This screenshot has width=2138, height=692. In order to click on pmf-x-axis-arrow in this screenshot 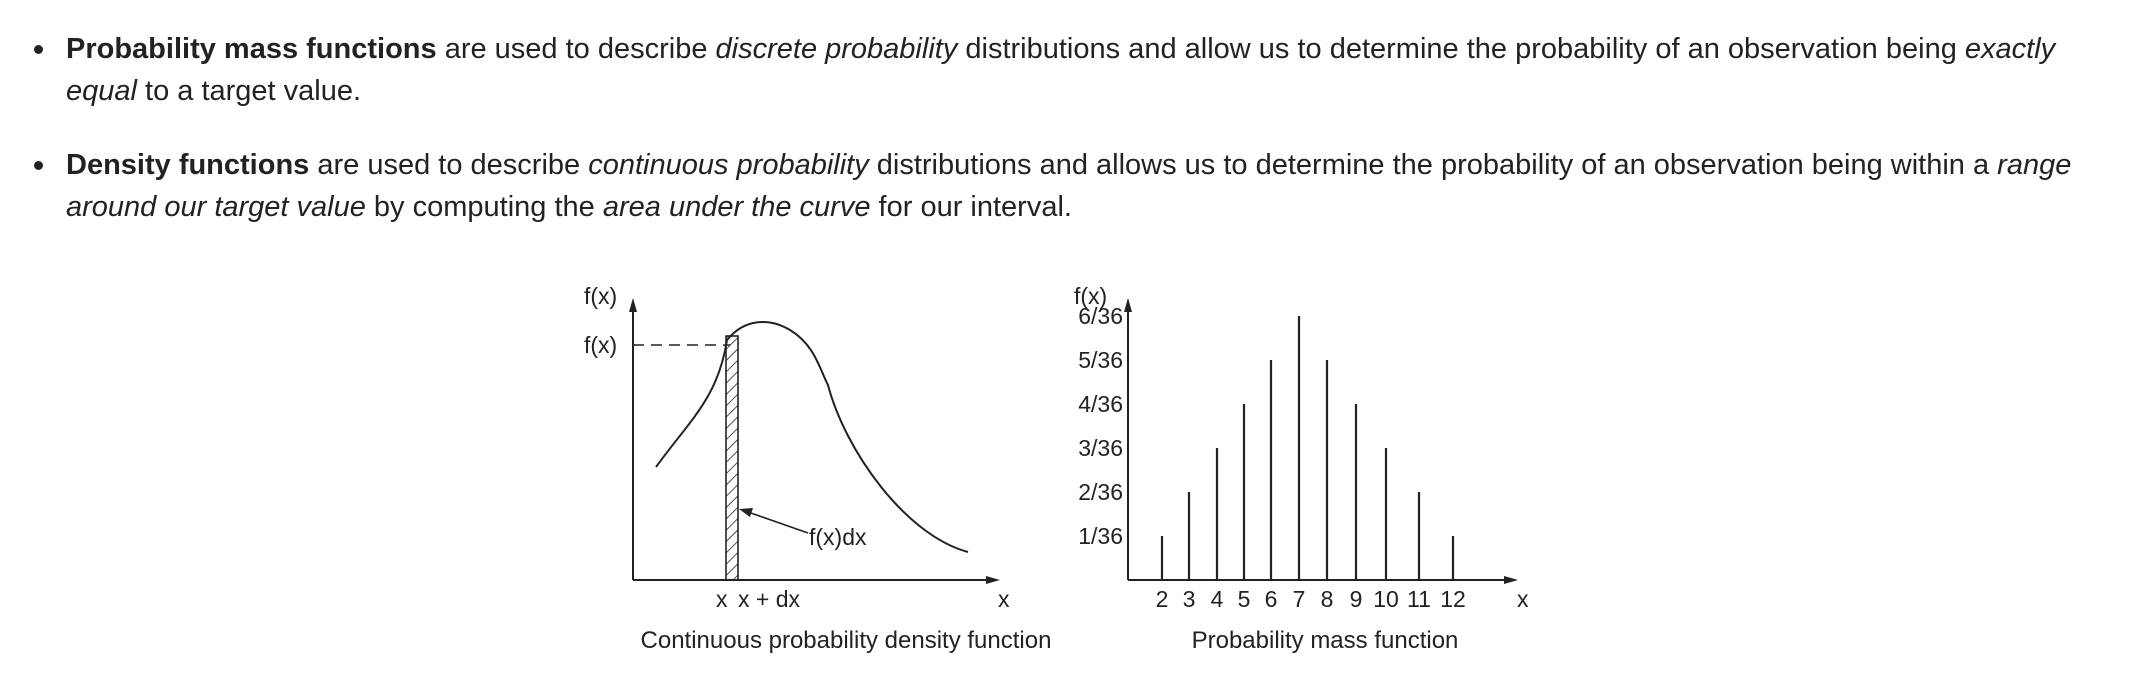, I will do `click(1511, 580)`.